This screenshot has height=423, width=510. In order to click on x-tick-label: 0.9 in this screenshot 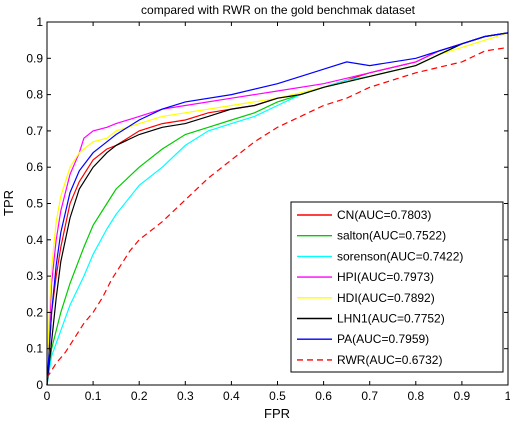, I will do `click(462, 396)`.